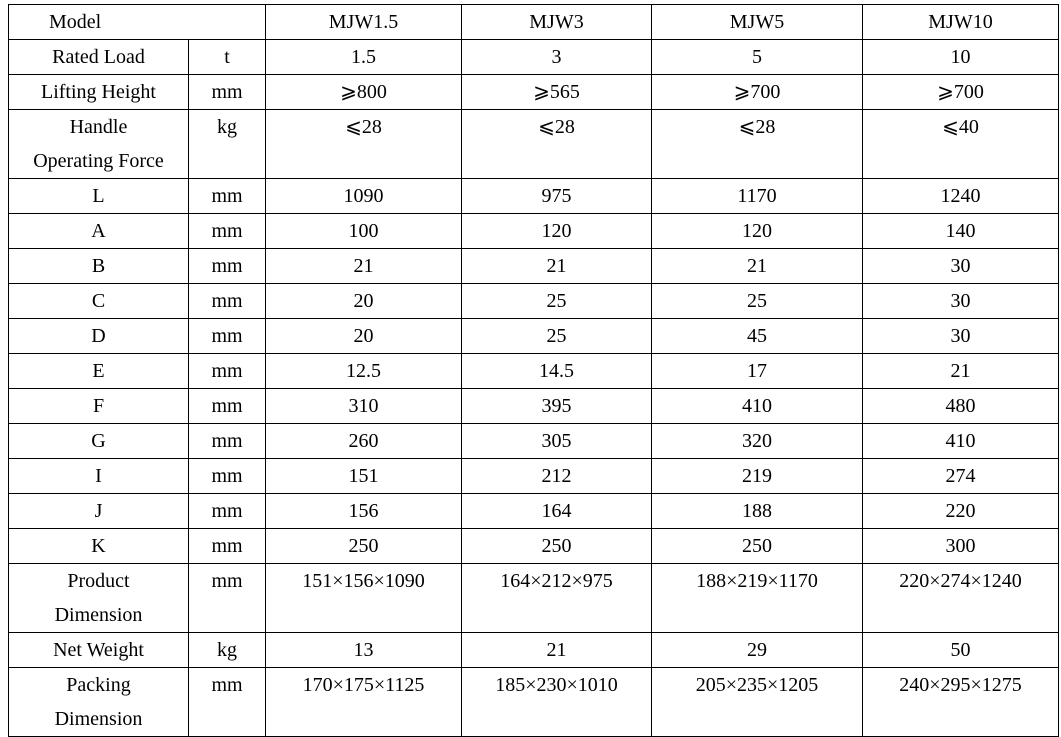 The width and height of the screenshot is (1061, 737). What do you see at coordinates (960, 598) in the screenshot?
I see `value-cell: 220×274×1240` at bounding box center [960, 598].